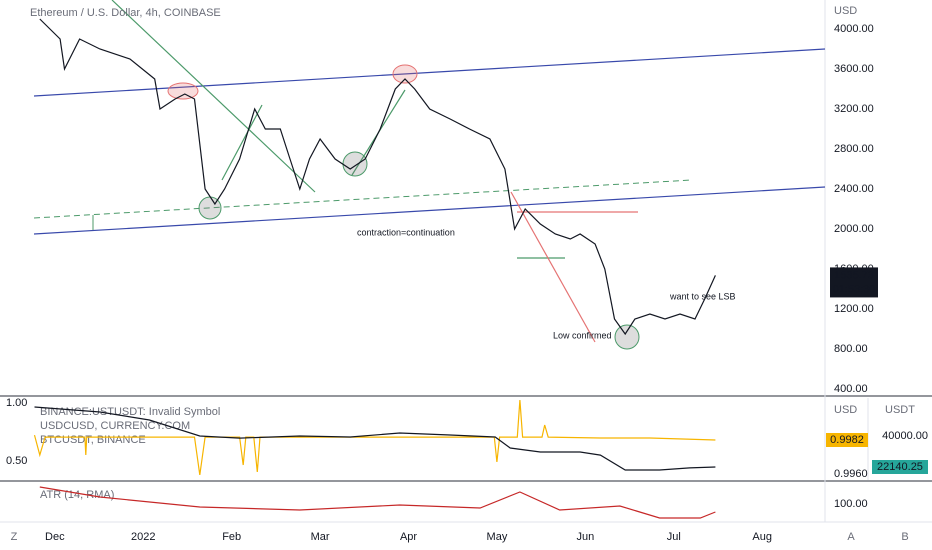  What do you see at coordinates (406, 232) in the screenshot?
I see `annotation: contraction=continuation` at bounding box center [406, 232].